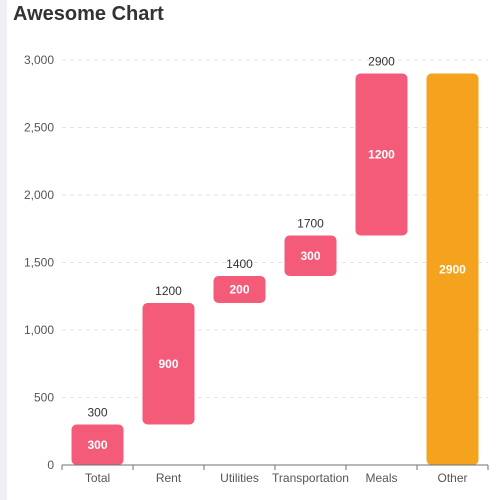 This screenshot has height=500, width=500. I want to click on bar-transportation, so click(310, 256).